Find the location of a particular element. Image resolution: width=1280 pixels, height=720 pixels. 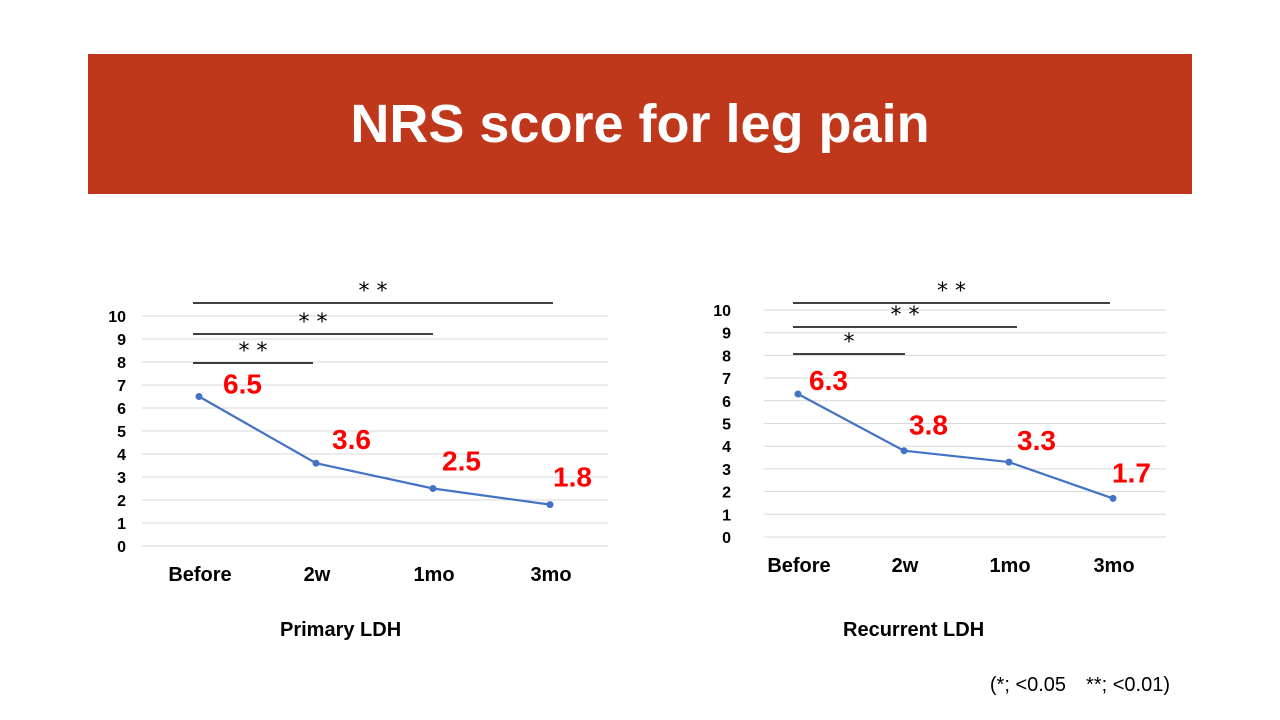

significance-footnote: (*; <0.05 **; <0.01) is located at coordinates (1079, 685).